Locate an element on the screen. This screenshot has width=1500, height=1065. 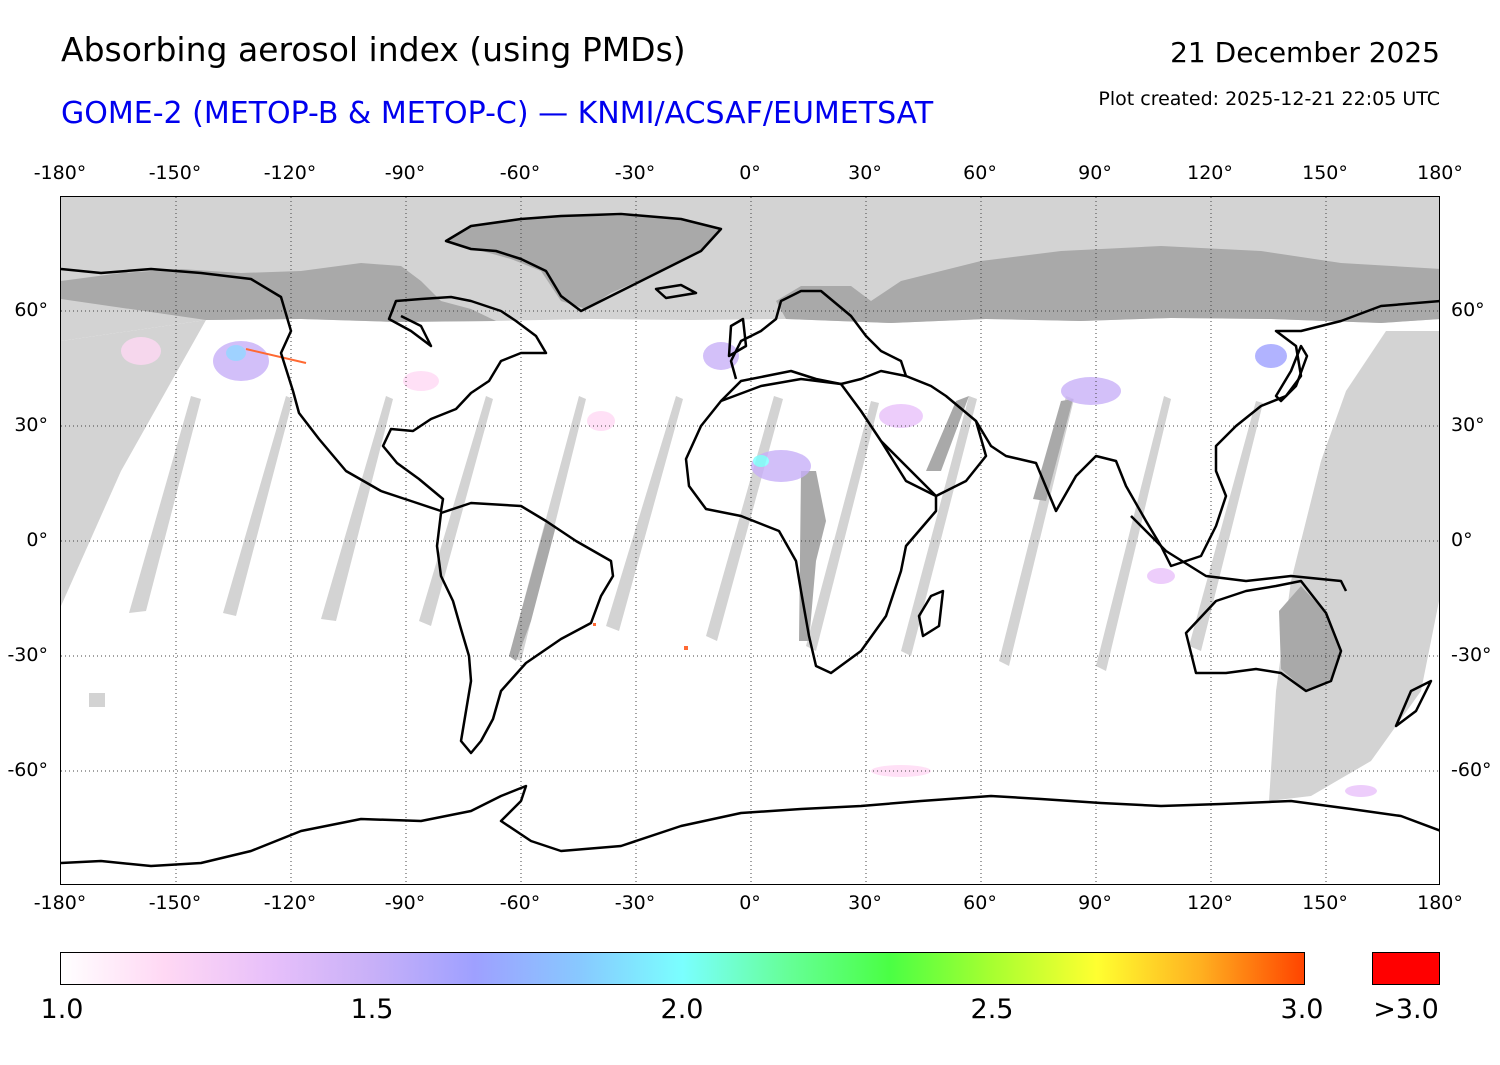
lon-label-bottom: -180° is located at coordinates (60, 903).